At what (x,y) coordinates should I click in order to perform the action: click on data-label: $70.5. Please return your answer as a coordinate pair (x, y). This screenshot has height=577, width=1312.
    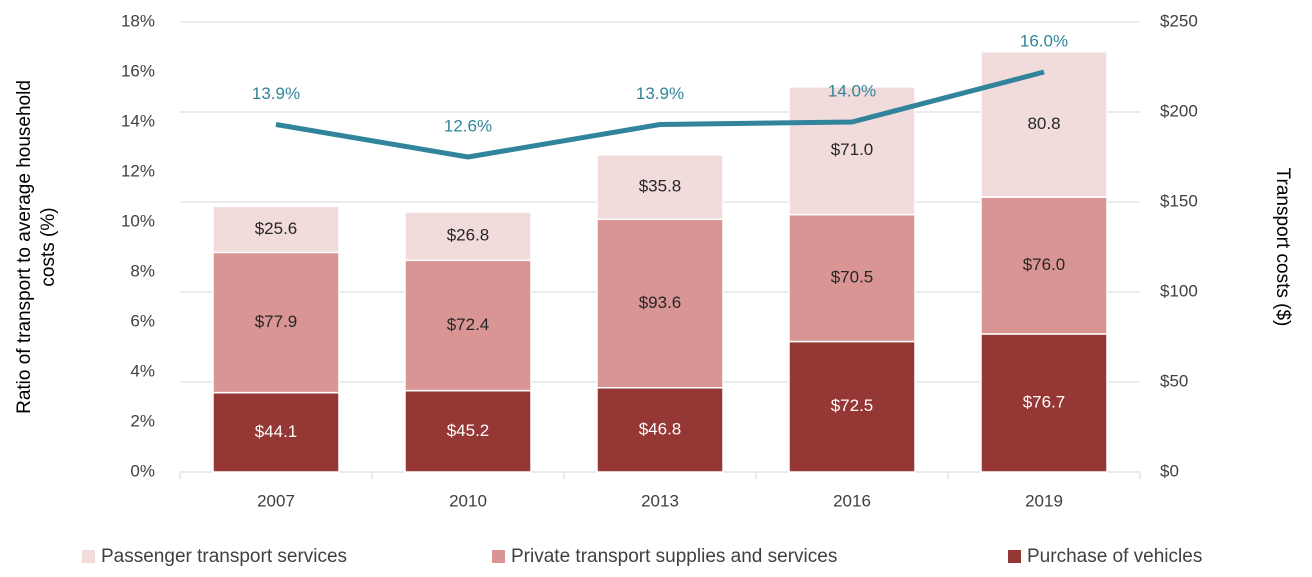
    Looking at the image, I should click on (852, 277).